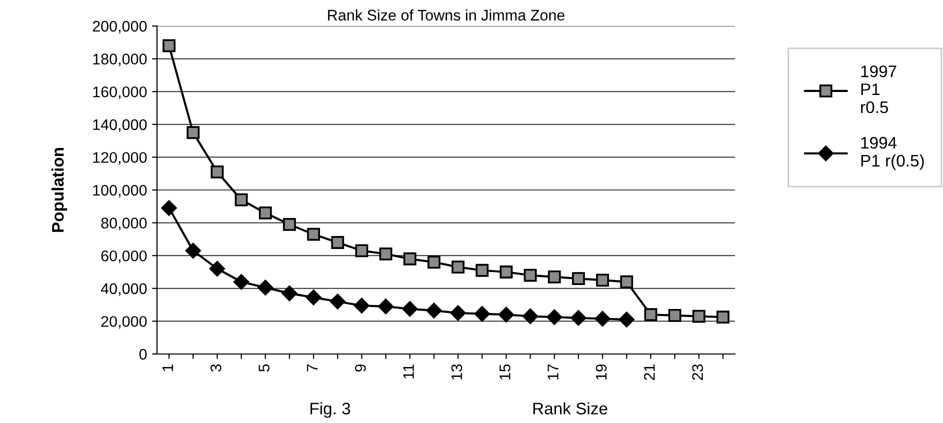 The image size is (943, 423). Describe the element at coordinates (446, 15) in the screenshot. I see `chart-title: Rank Size of Towns in Jimma Zone` at that location.